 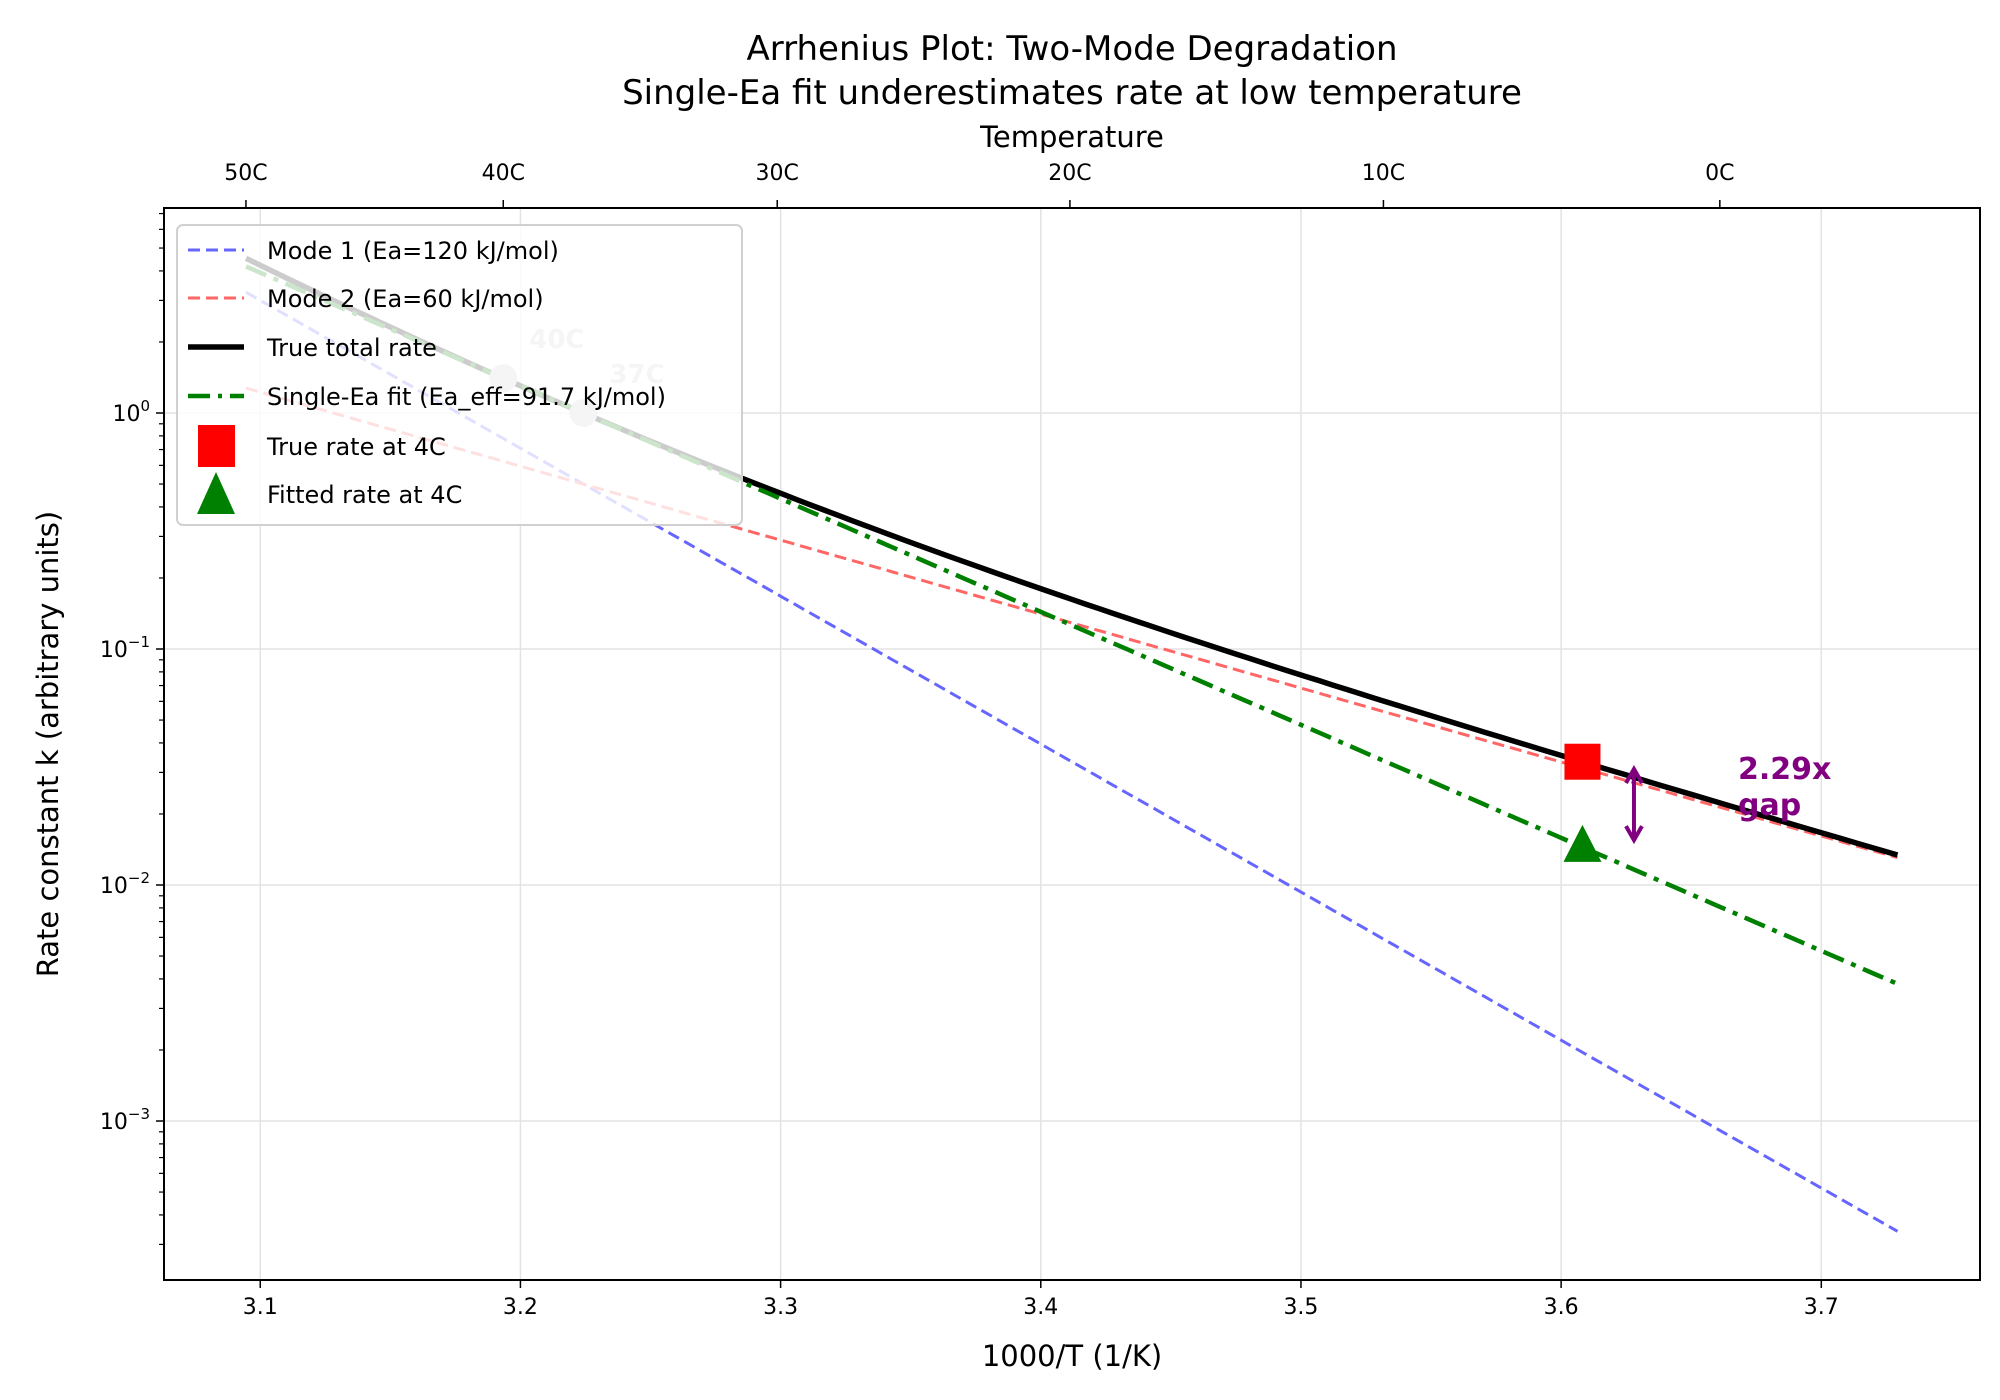 I want to click on x-tick-label: 3.7, so click(x=1821, y=1307).